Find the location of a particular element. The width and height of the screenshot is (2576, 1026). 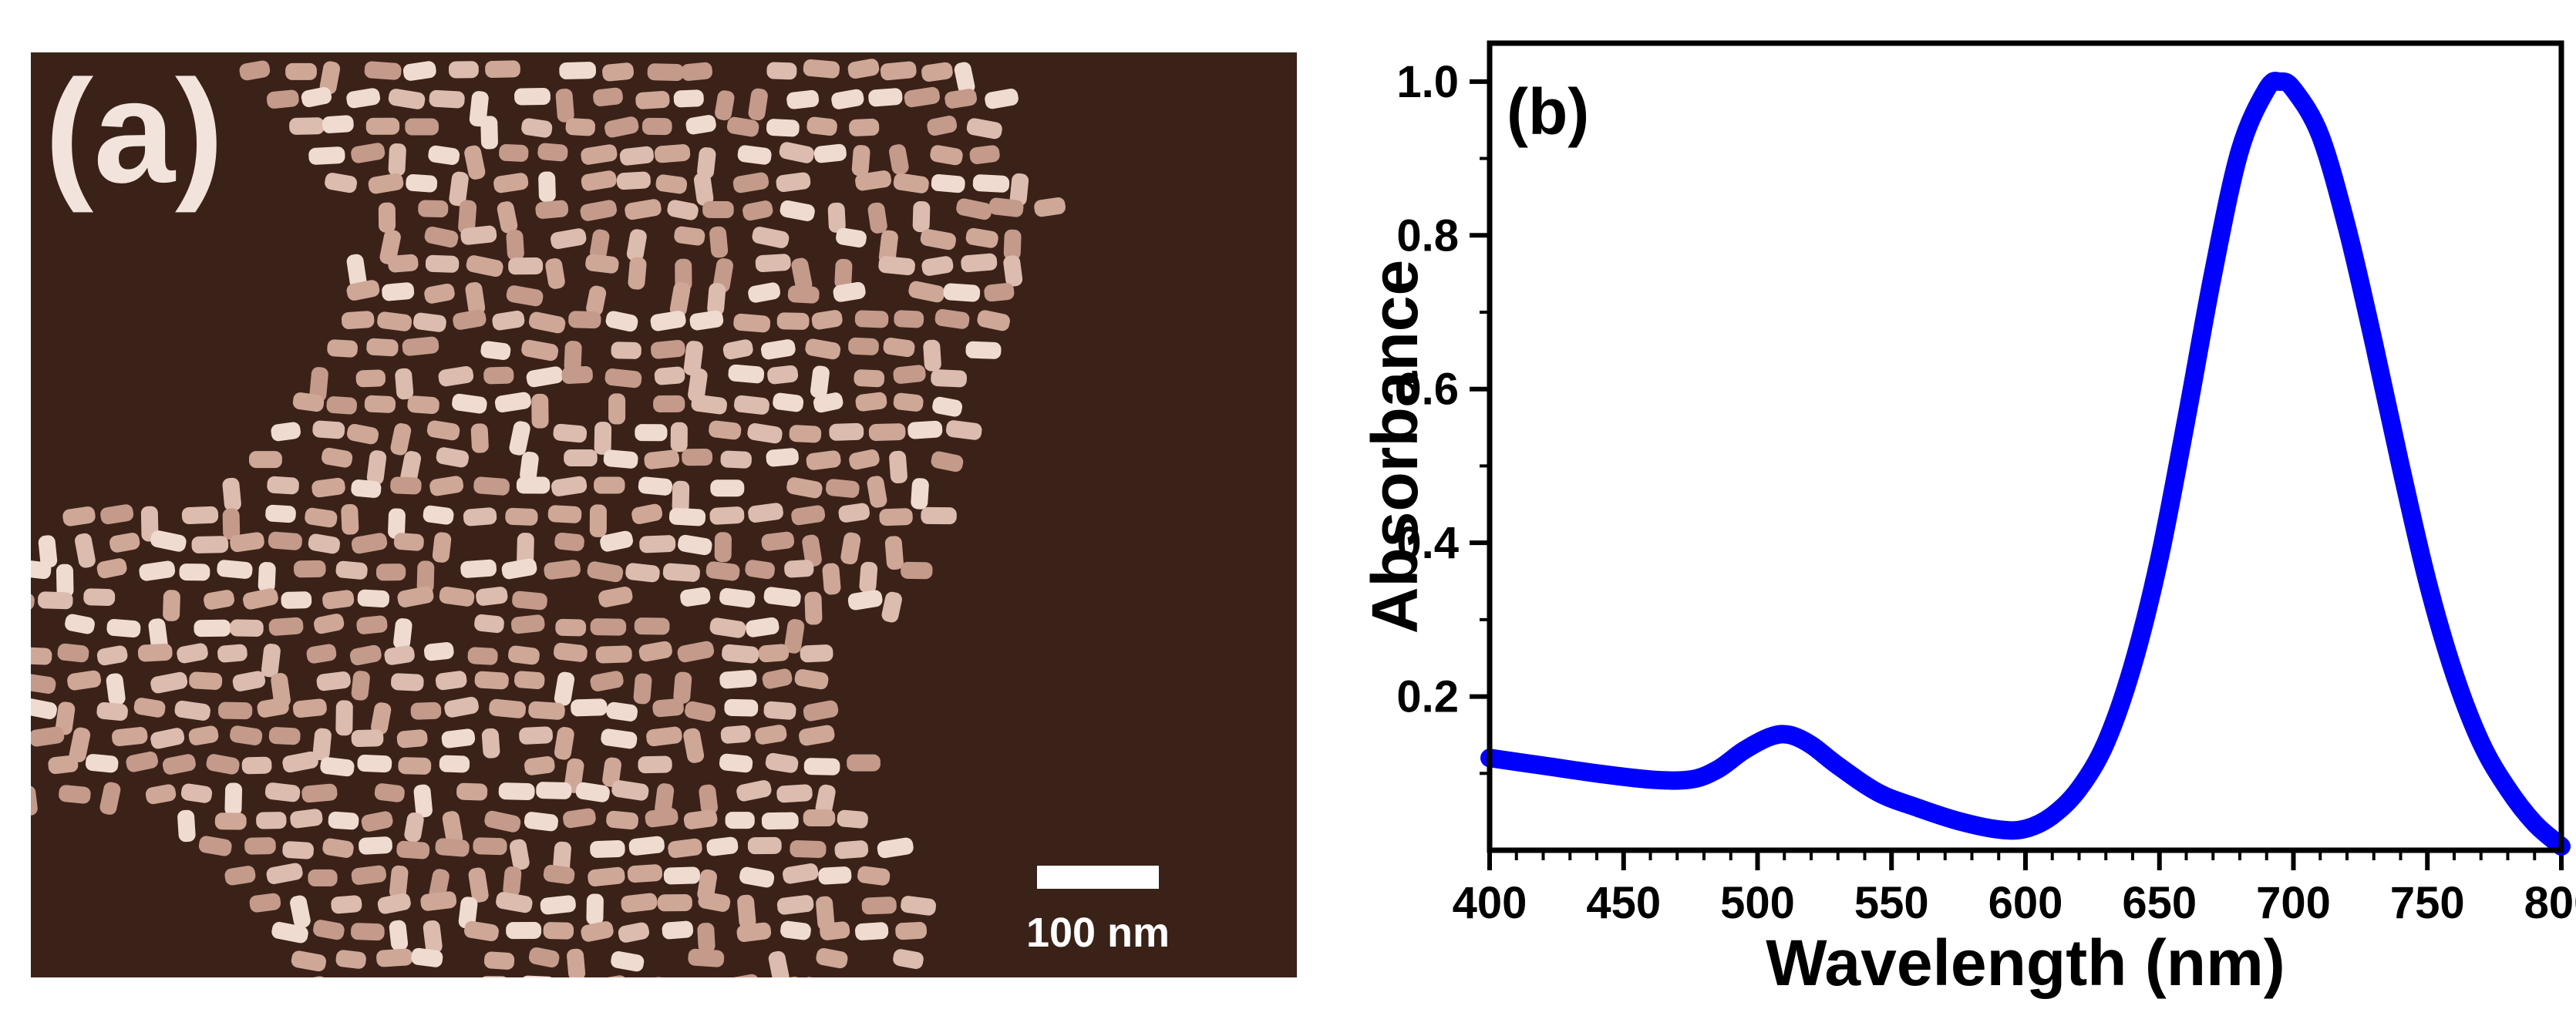

x-tick-label: 650 is located at coordinates (2159, 903).